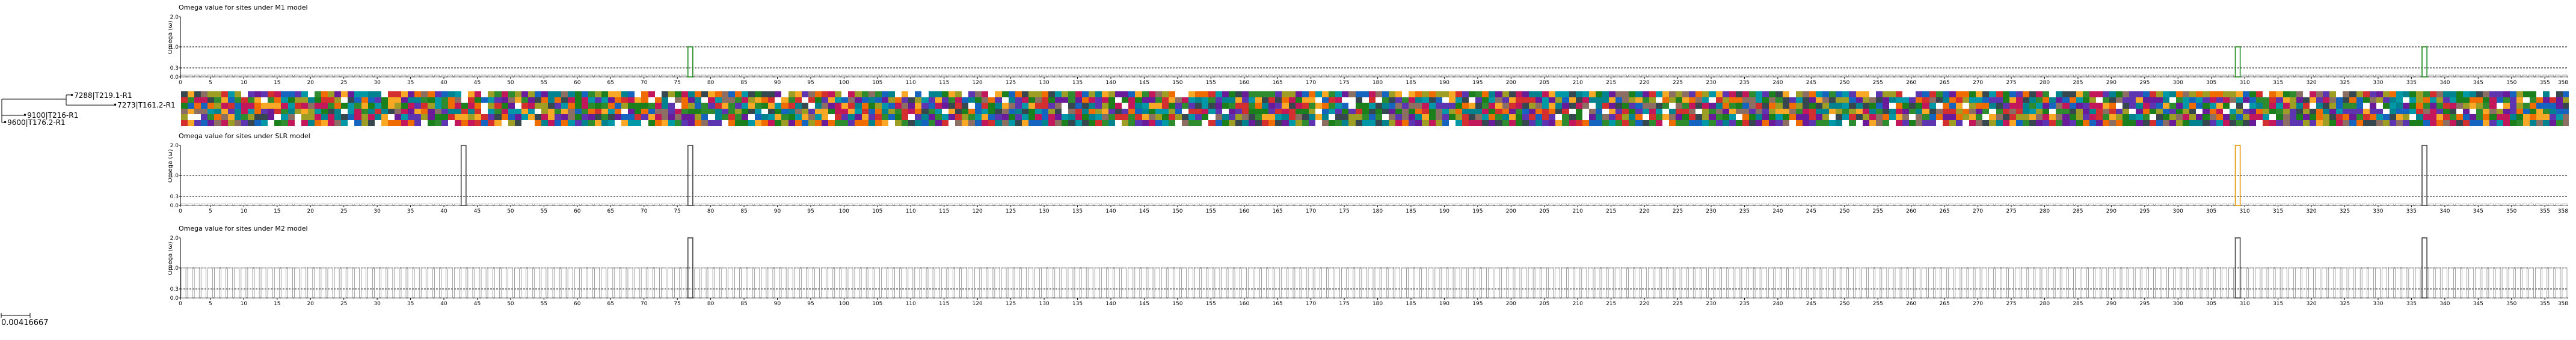  What do you see at coordinates (2278, 211) in the screenshot?
I see `x-tick-label: 315` at bounding box center [2278, 211].